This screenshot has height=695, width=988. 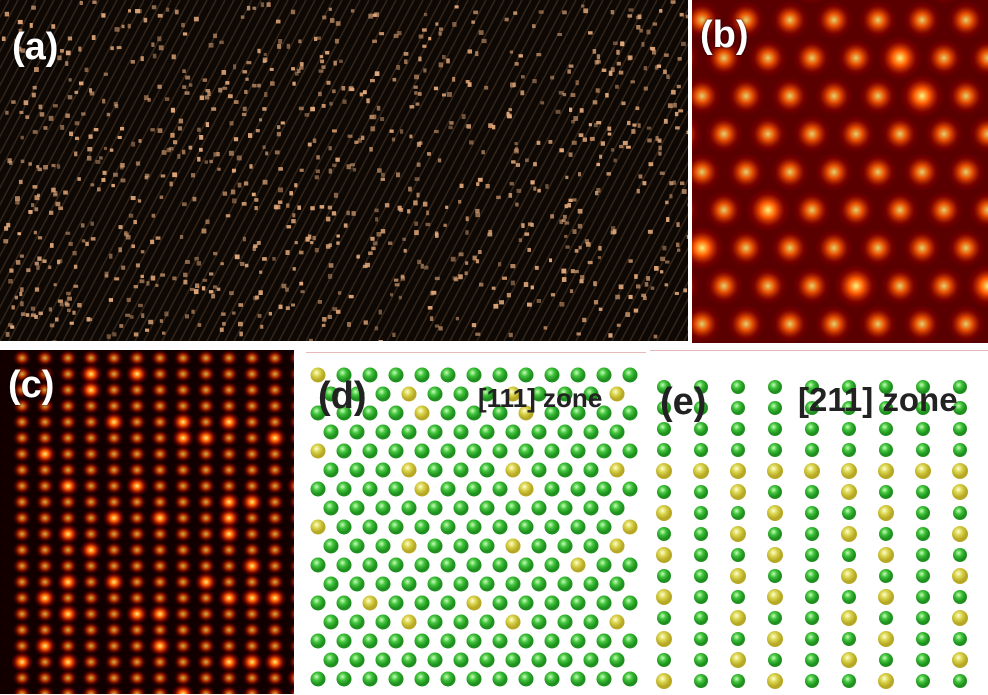 I want to click on panel-b-label: (b), so click(x=724, y=35).